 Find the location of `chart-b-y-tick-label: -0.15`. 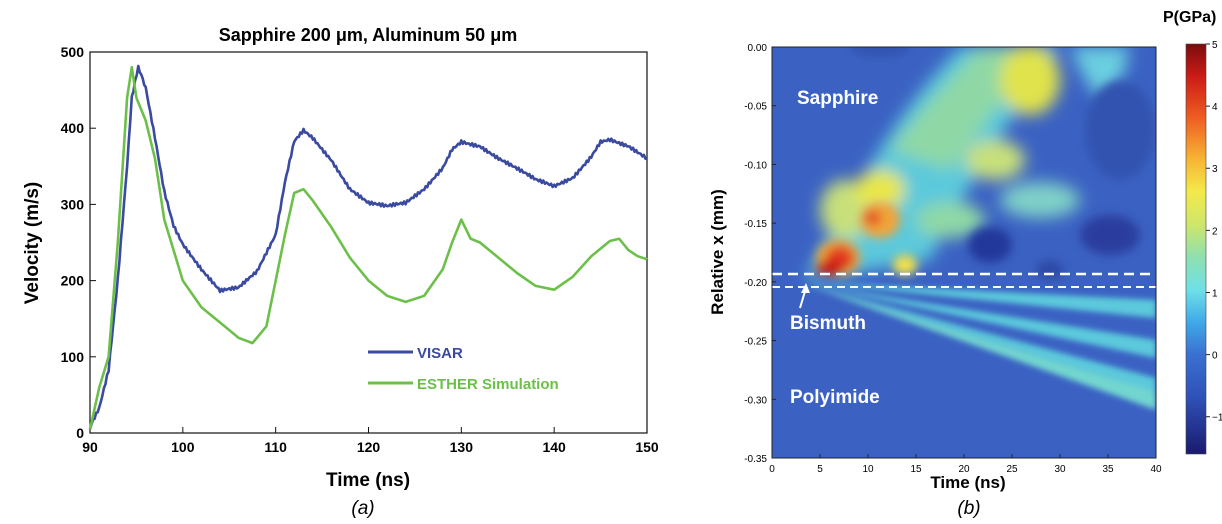

chart-b-y-tick-label: -0.15 is located at coordinates (755, 224).